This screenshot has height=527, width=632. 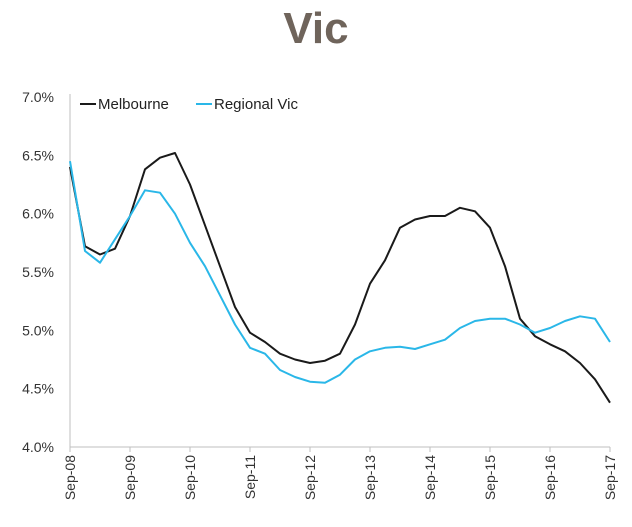 I want to click on x-tick-label: Sep-10, so click(x=190, y=477).